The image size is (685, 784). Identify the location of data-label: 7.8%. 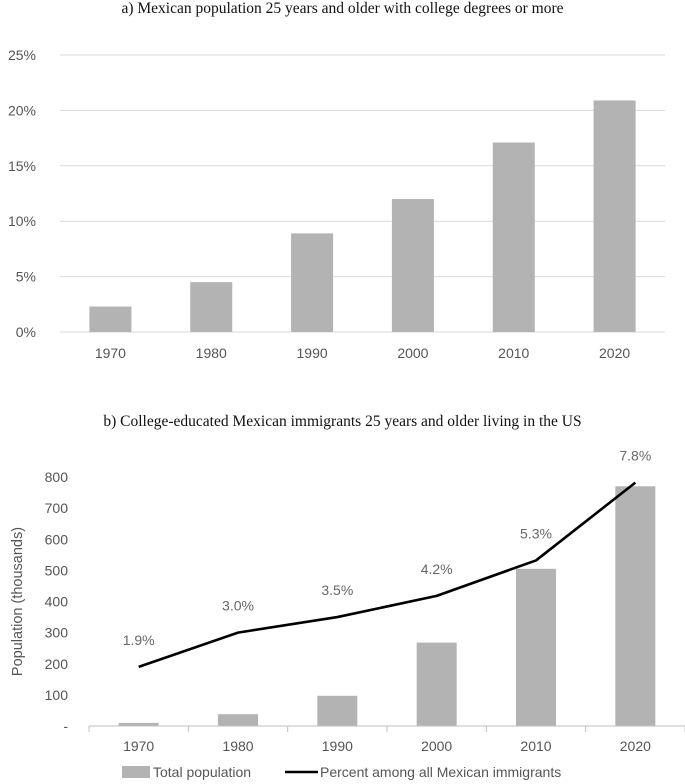
(635, 456).